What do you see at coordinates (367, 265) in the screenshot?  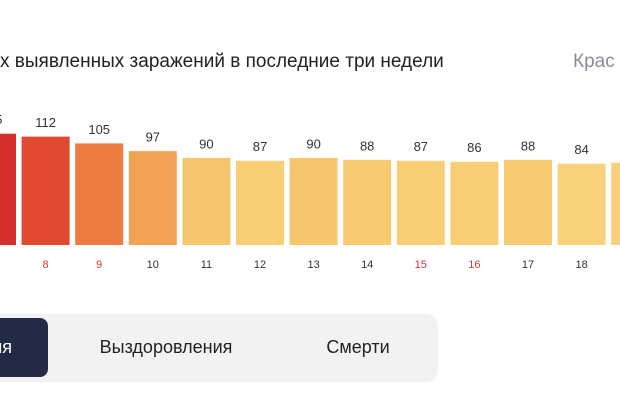 I see `x-tick-label: 14` at bounding box center [367, 265].